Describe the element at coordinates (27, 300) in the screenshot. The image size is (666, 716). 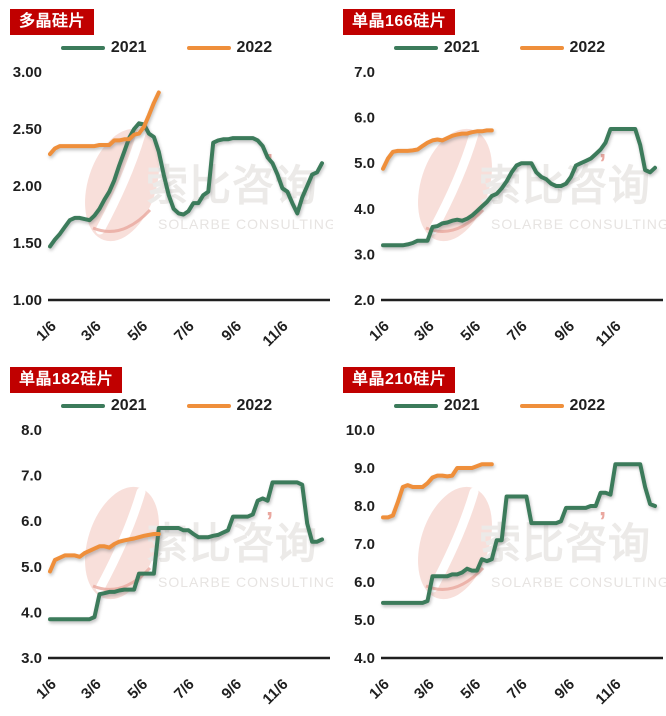
I see `y-tick-label: 1.00` at that location.